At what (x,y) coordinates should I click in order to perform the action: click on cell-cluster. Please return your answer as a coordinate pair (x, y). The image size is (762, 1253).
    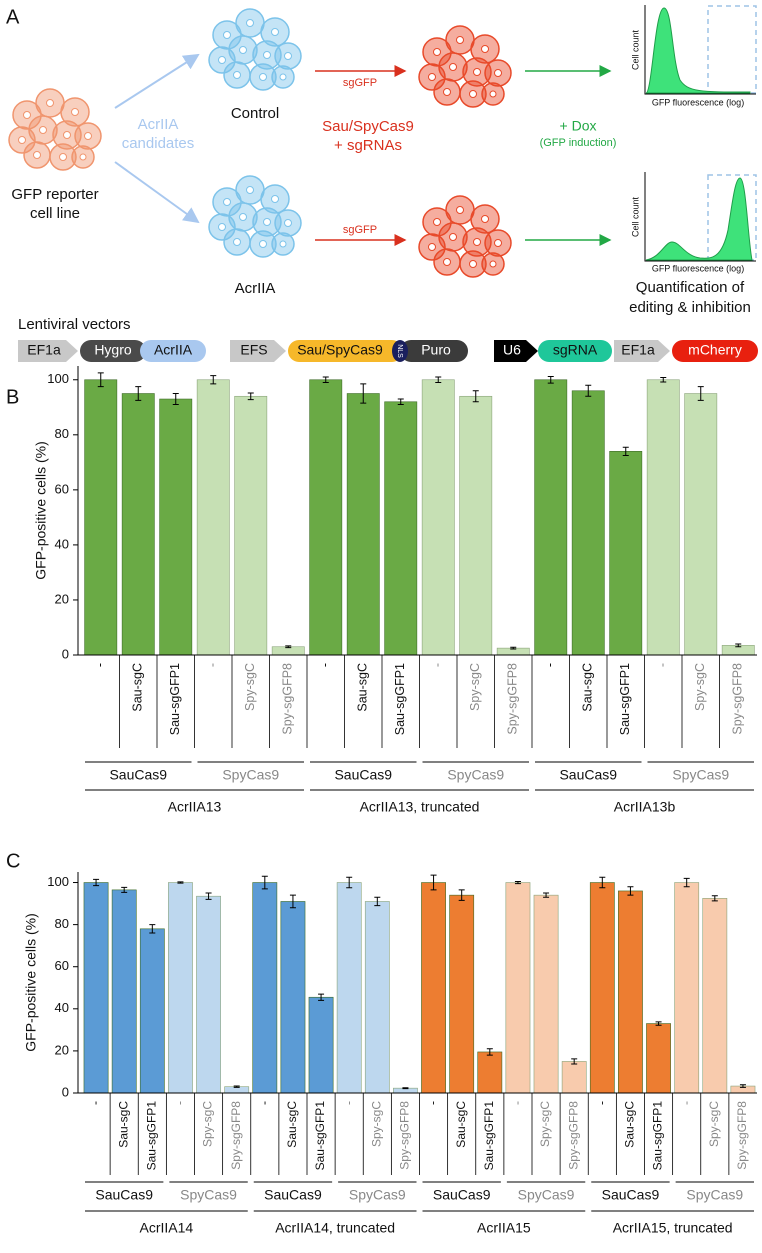
    Looking at the image, I should click on (255, 49).